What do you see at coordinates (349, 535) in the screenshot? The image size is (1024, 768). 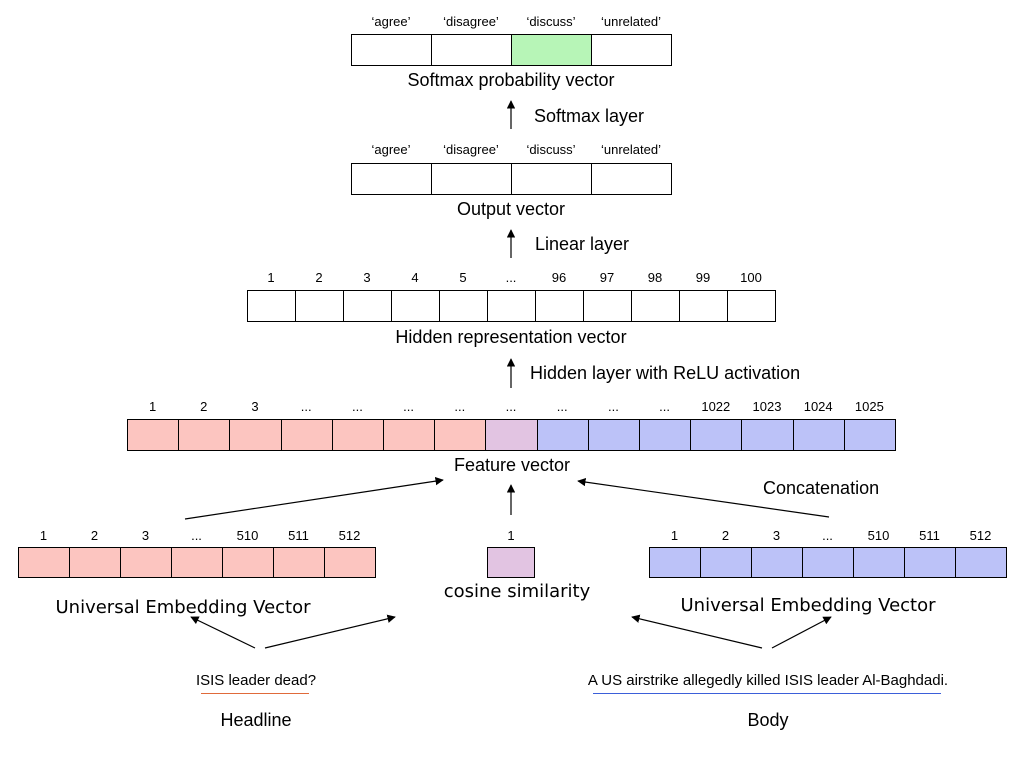 I see `headline-embedding-label: 512` at bounding box center [349, 535].